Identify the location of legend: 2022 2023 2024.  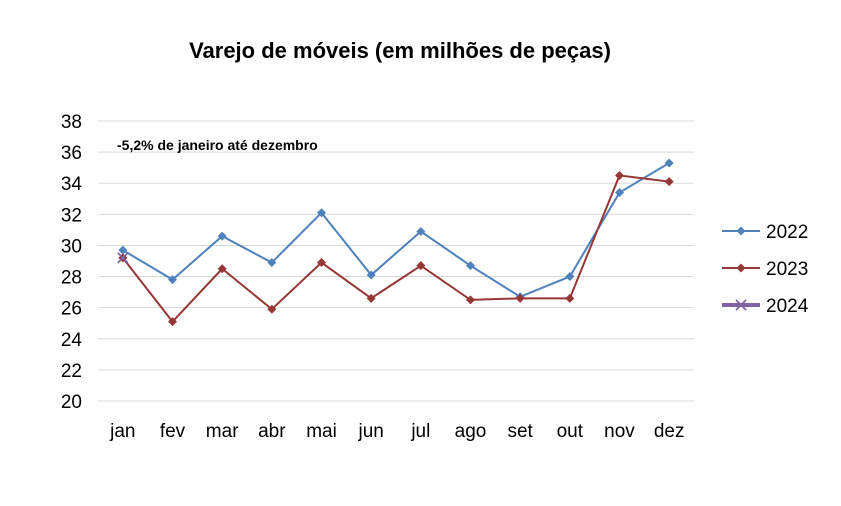
(765, 269).